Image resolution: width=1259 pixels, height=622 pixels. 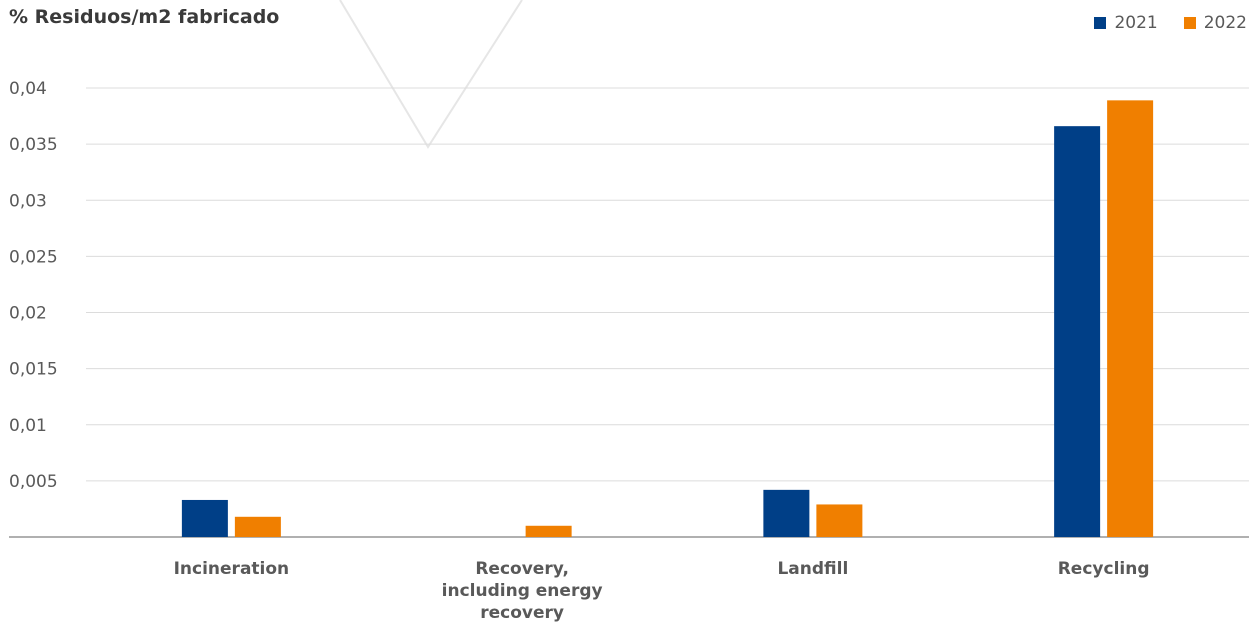 I want to click on legend-item-2021: 2021, so click(x=1126, y=23).